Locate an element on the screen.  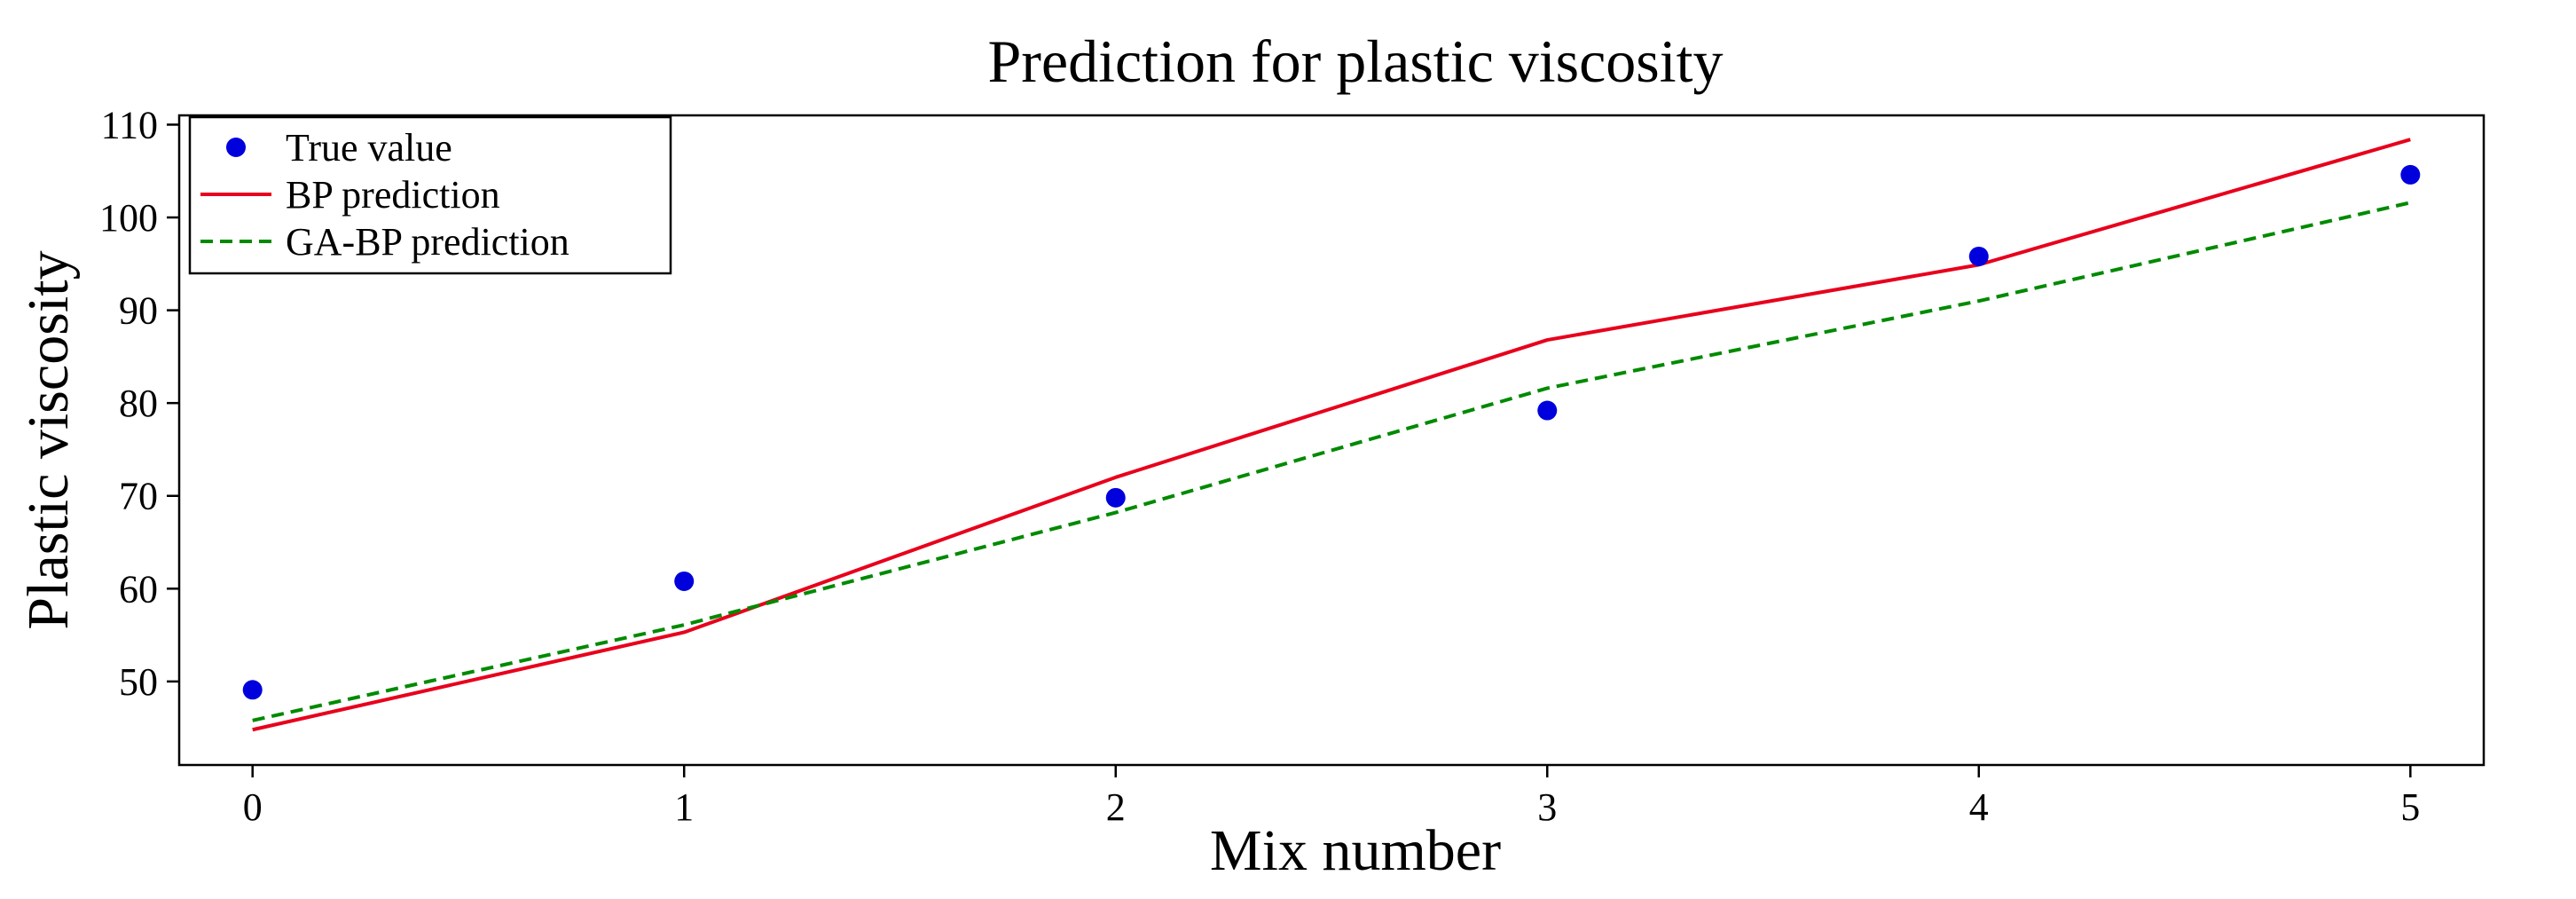
x-axis: 0 1 2 3 4 5 is located at coordinates (1331, 797).